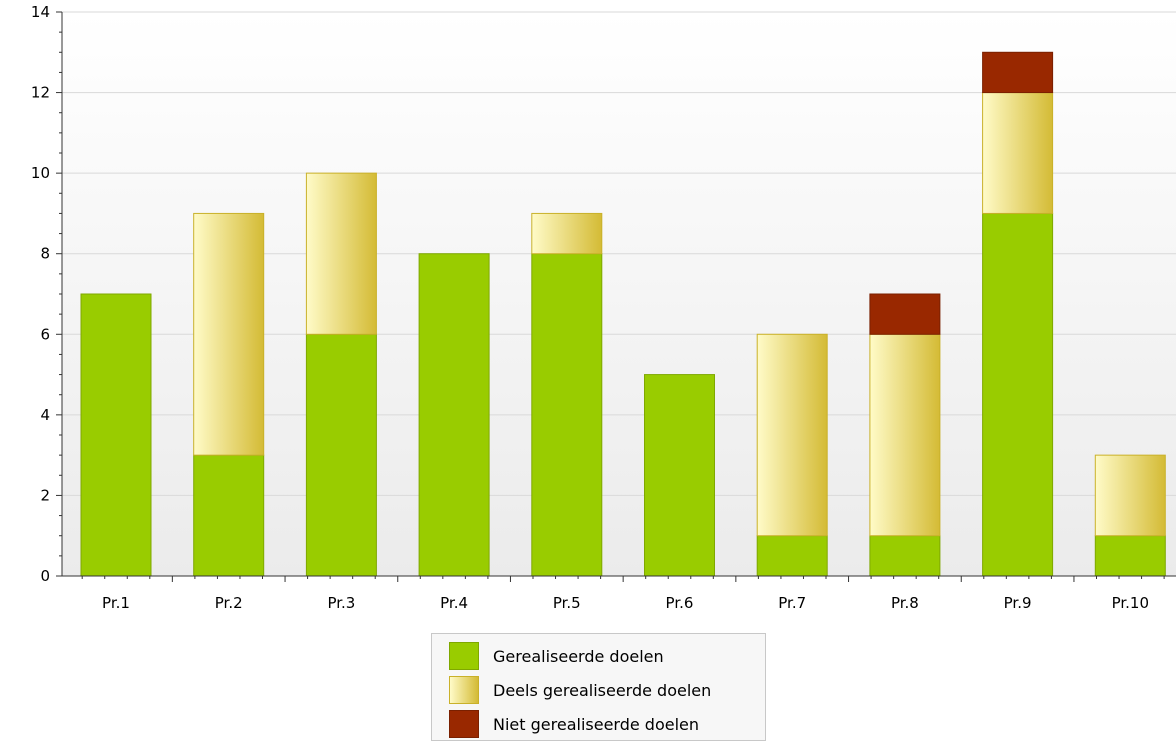 The image size is (1176, 744). What do you see at coordinates (792, 556) in the screenshot?
I see `bar-realized-pr7` at bounding box center [792, 556].